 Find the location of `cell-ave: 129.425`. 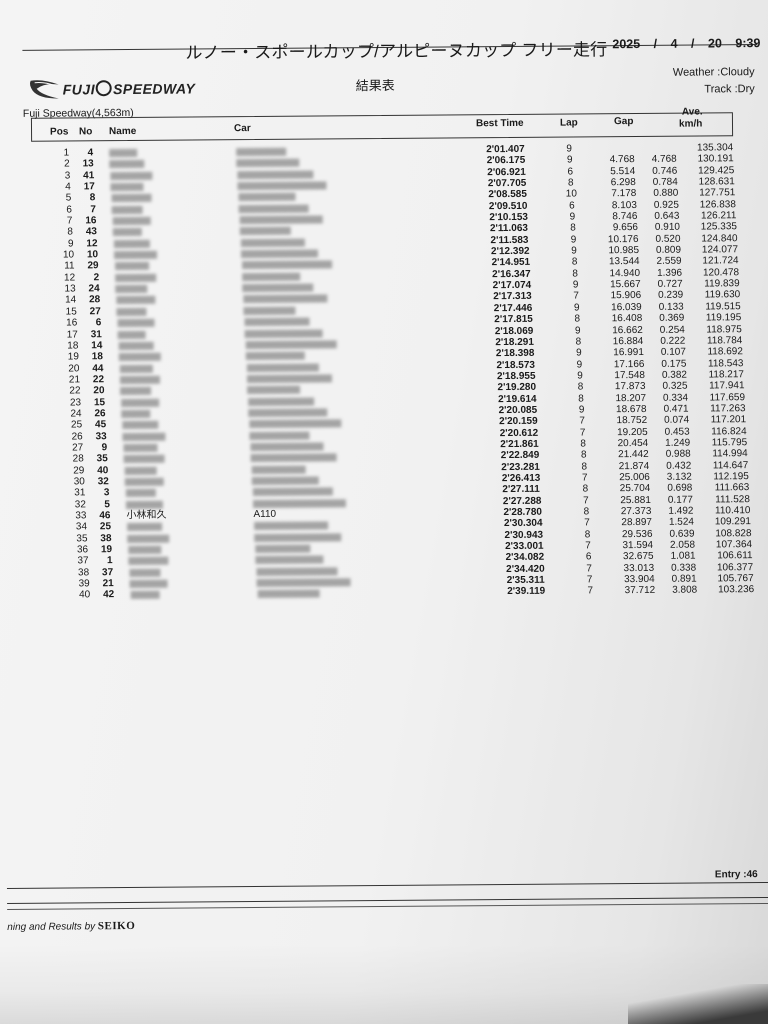

cell-ave: 129.425 is located at coordinates (716, 170).